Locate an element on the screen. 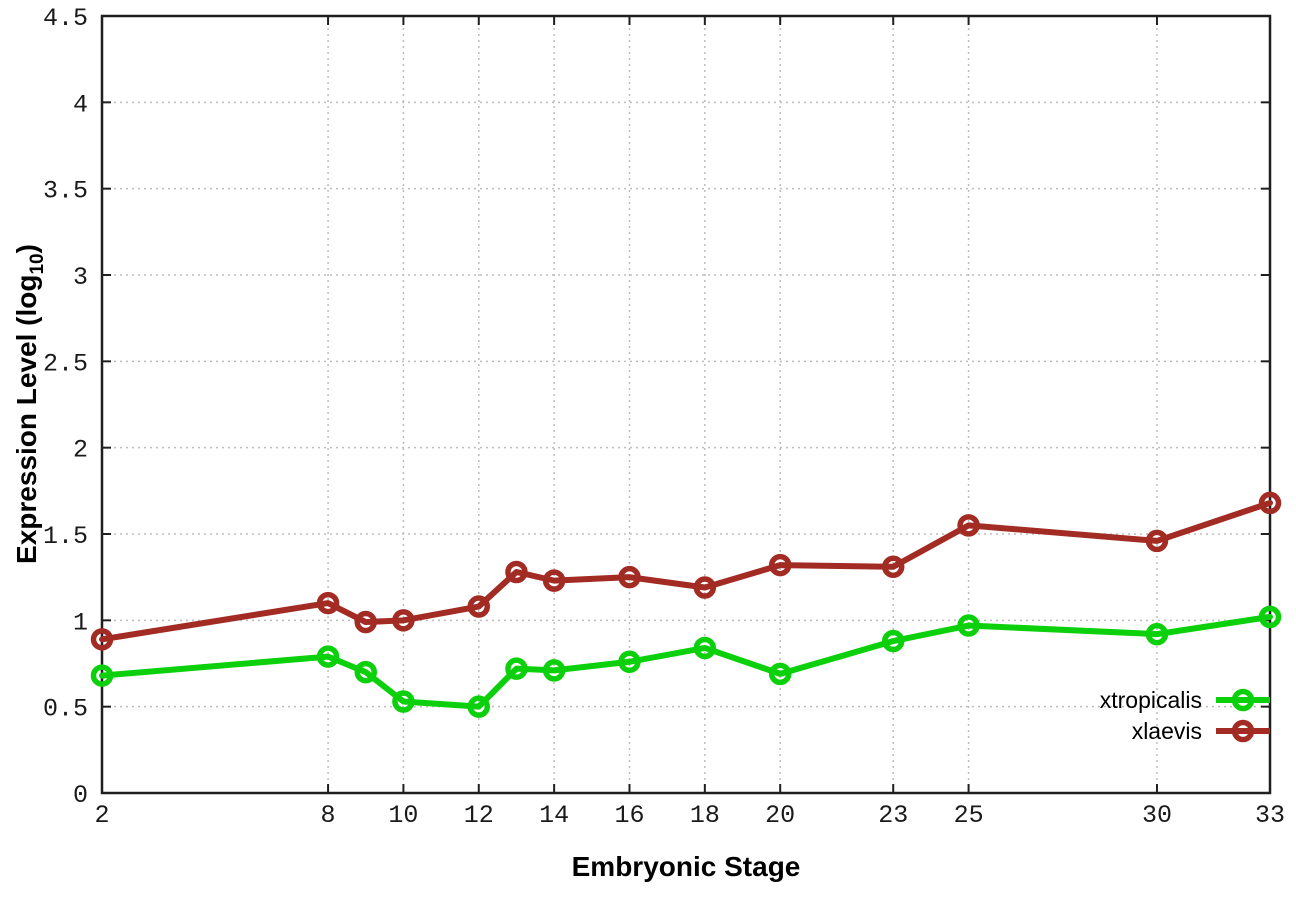  svg-text: 18 is located at coordinates (705, 815).